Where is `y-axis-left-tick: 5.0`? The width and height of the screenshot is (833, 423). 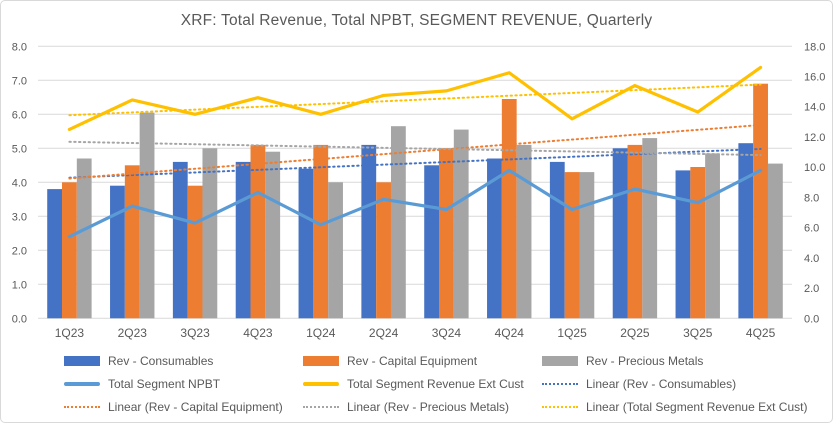
y-axis-left-tick: 5.0 is located at coordinates (19, 149).